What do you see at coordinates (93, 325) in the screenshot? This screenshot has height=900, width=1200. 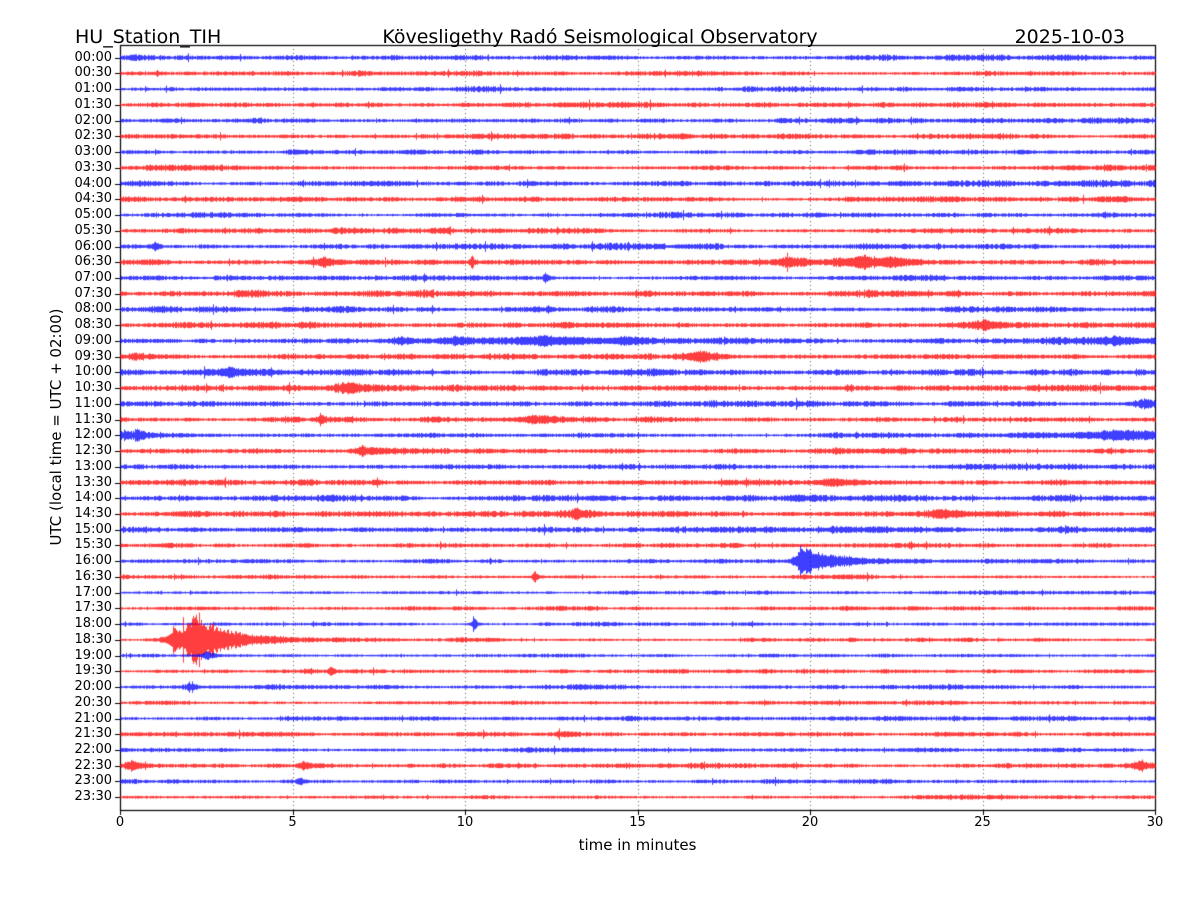 I see `y-tick-label: 08:30` at bounding box center [93, 325].